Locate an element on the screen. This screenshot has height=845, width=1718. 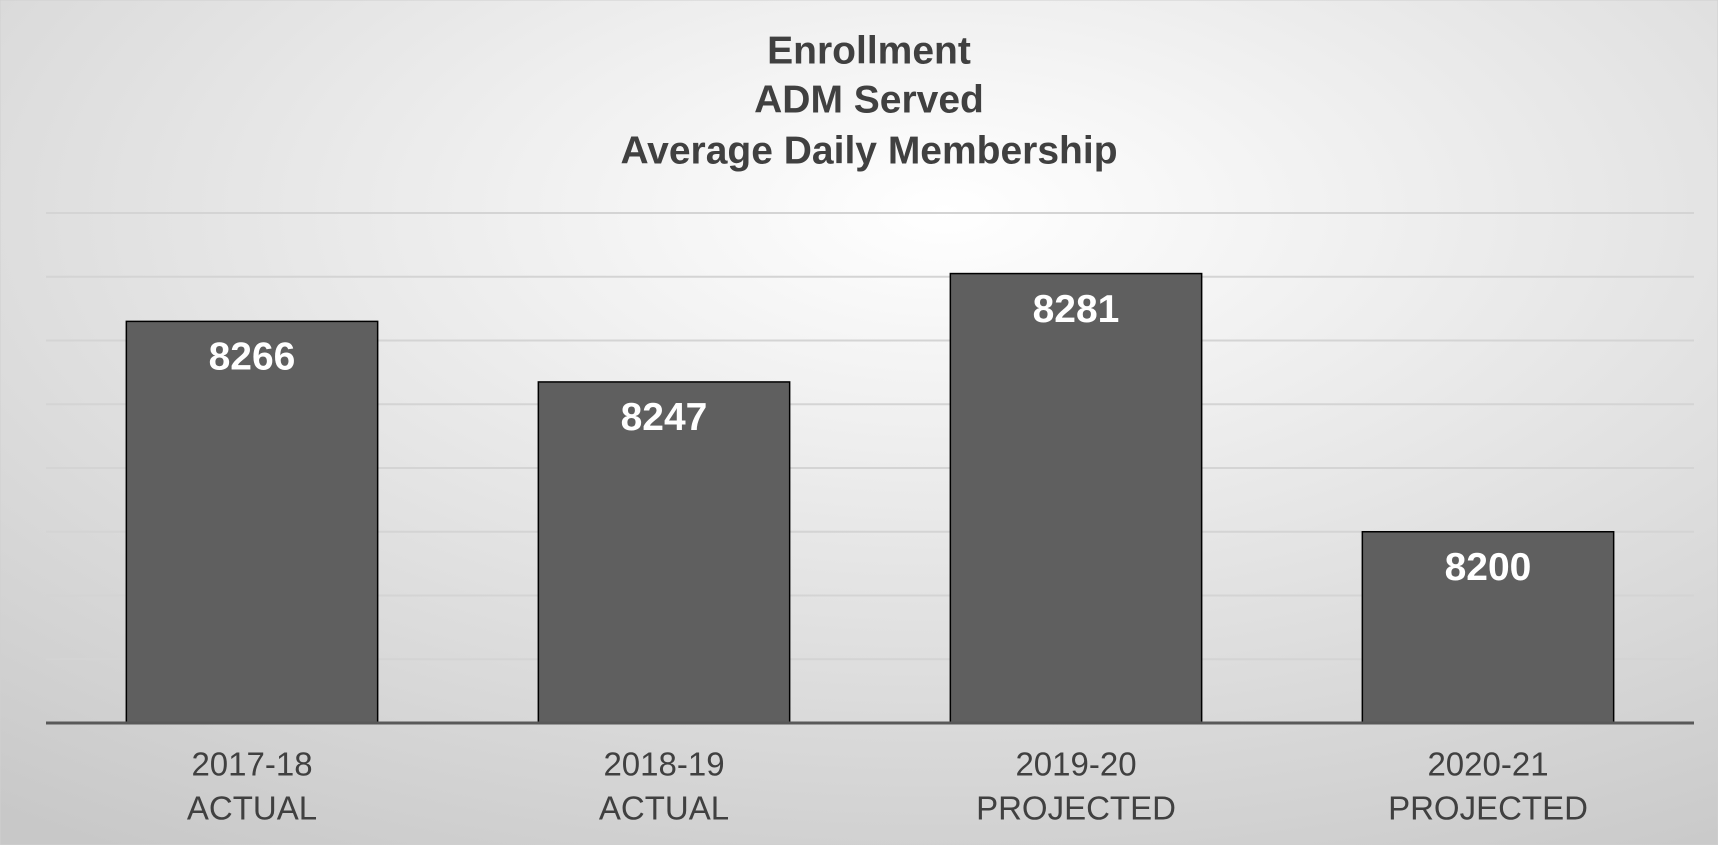
x-tick-label: 2020-21 is located at coordinates (1487, 764).